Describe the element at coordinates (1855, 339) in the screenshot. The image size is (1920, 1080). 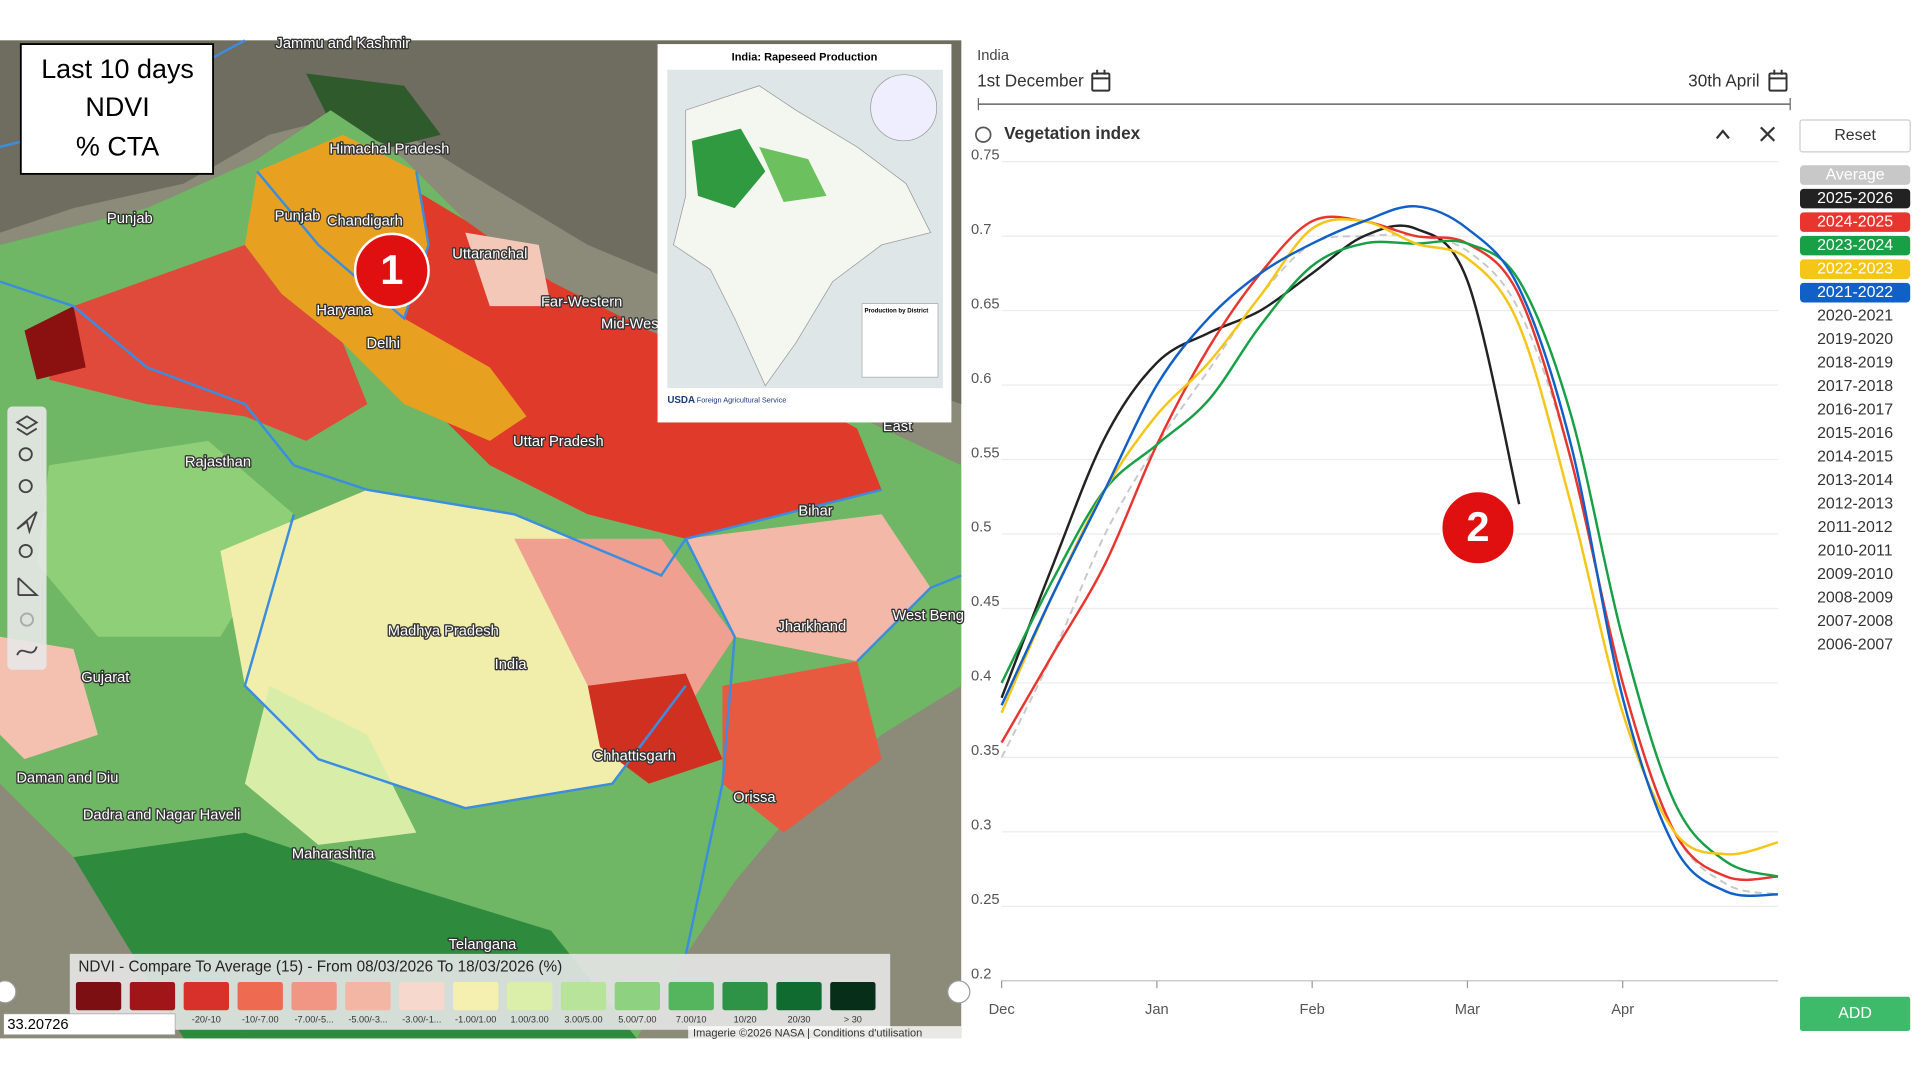
I see `legend-item-inactive: 2019-2020` at that location.